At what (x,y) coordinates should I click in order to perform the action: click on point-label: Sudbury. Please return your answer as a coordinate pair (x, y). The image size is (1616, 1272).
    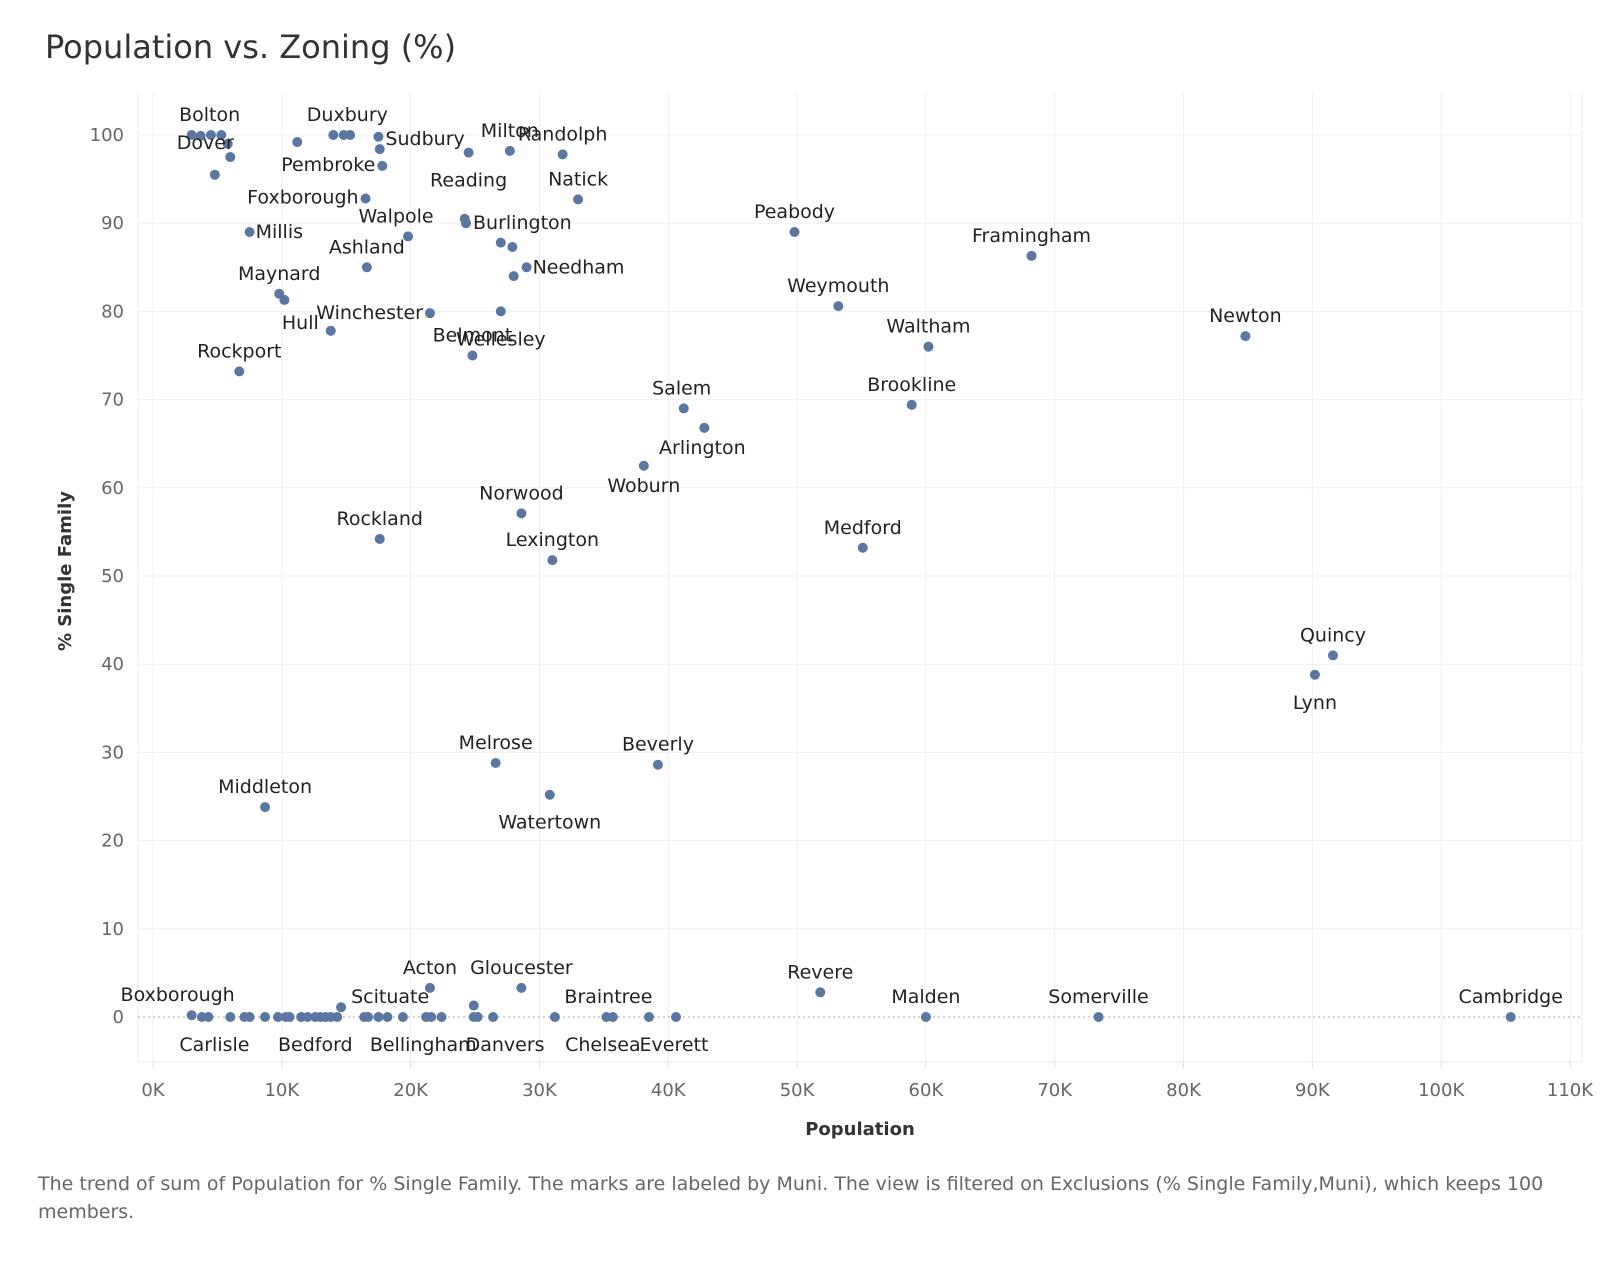
    Looking at the image, I should click on (424, 139).